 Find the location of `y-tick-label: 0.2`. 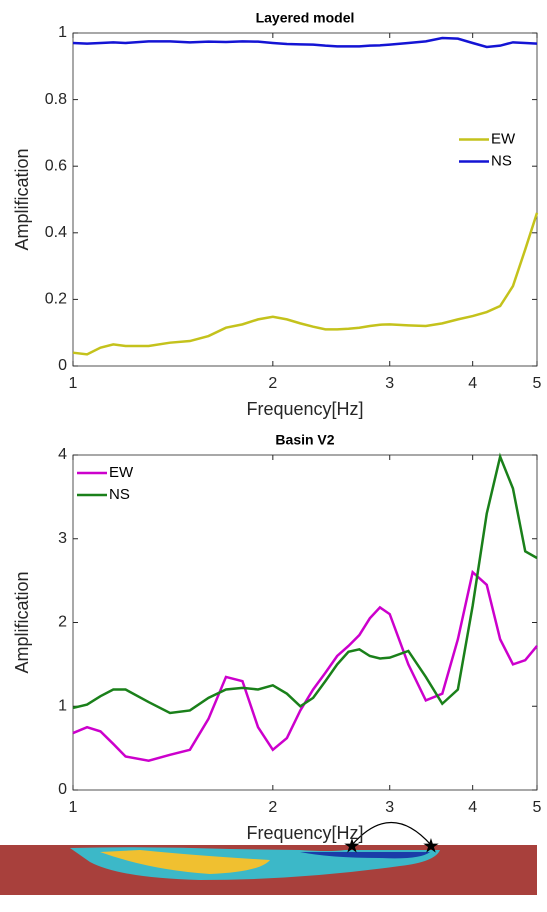

y-tick-label: 0.2 is located at coordinates (56, 299).